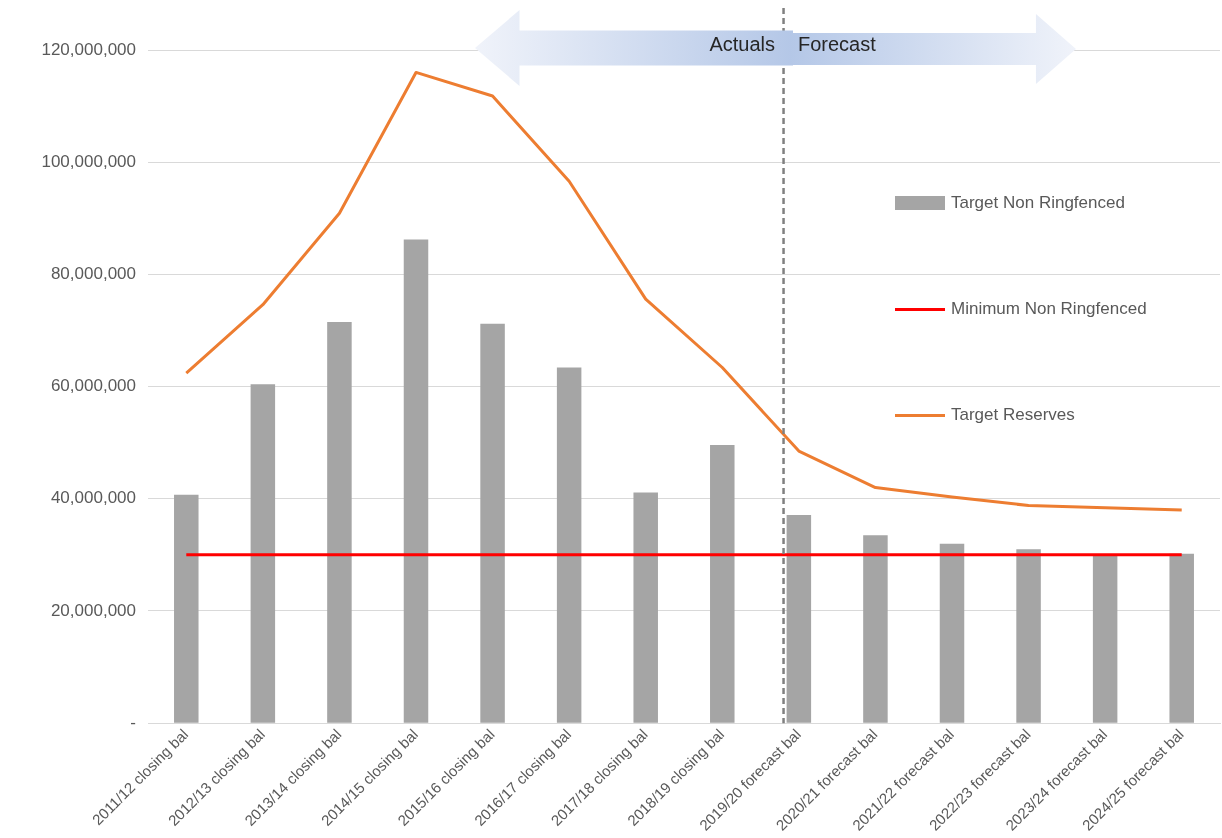 The image size is (1222, 838). I want to click on legend-label: Minimum Non Ringfenced, so click(1049, 309).